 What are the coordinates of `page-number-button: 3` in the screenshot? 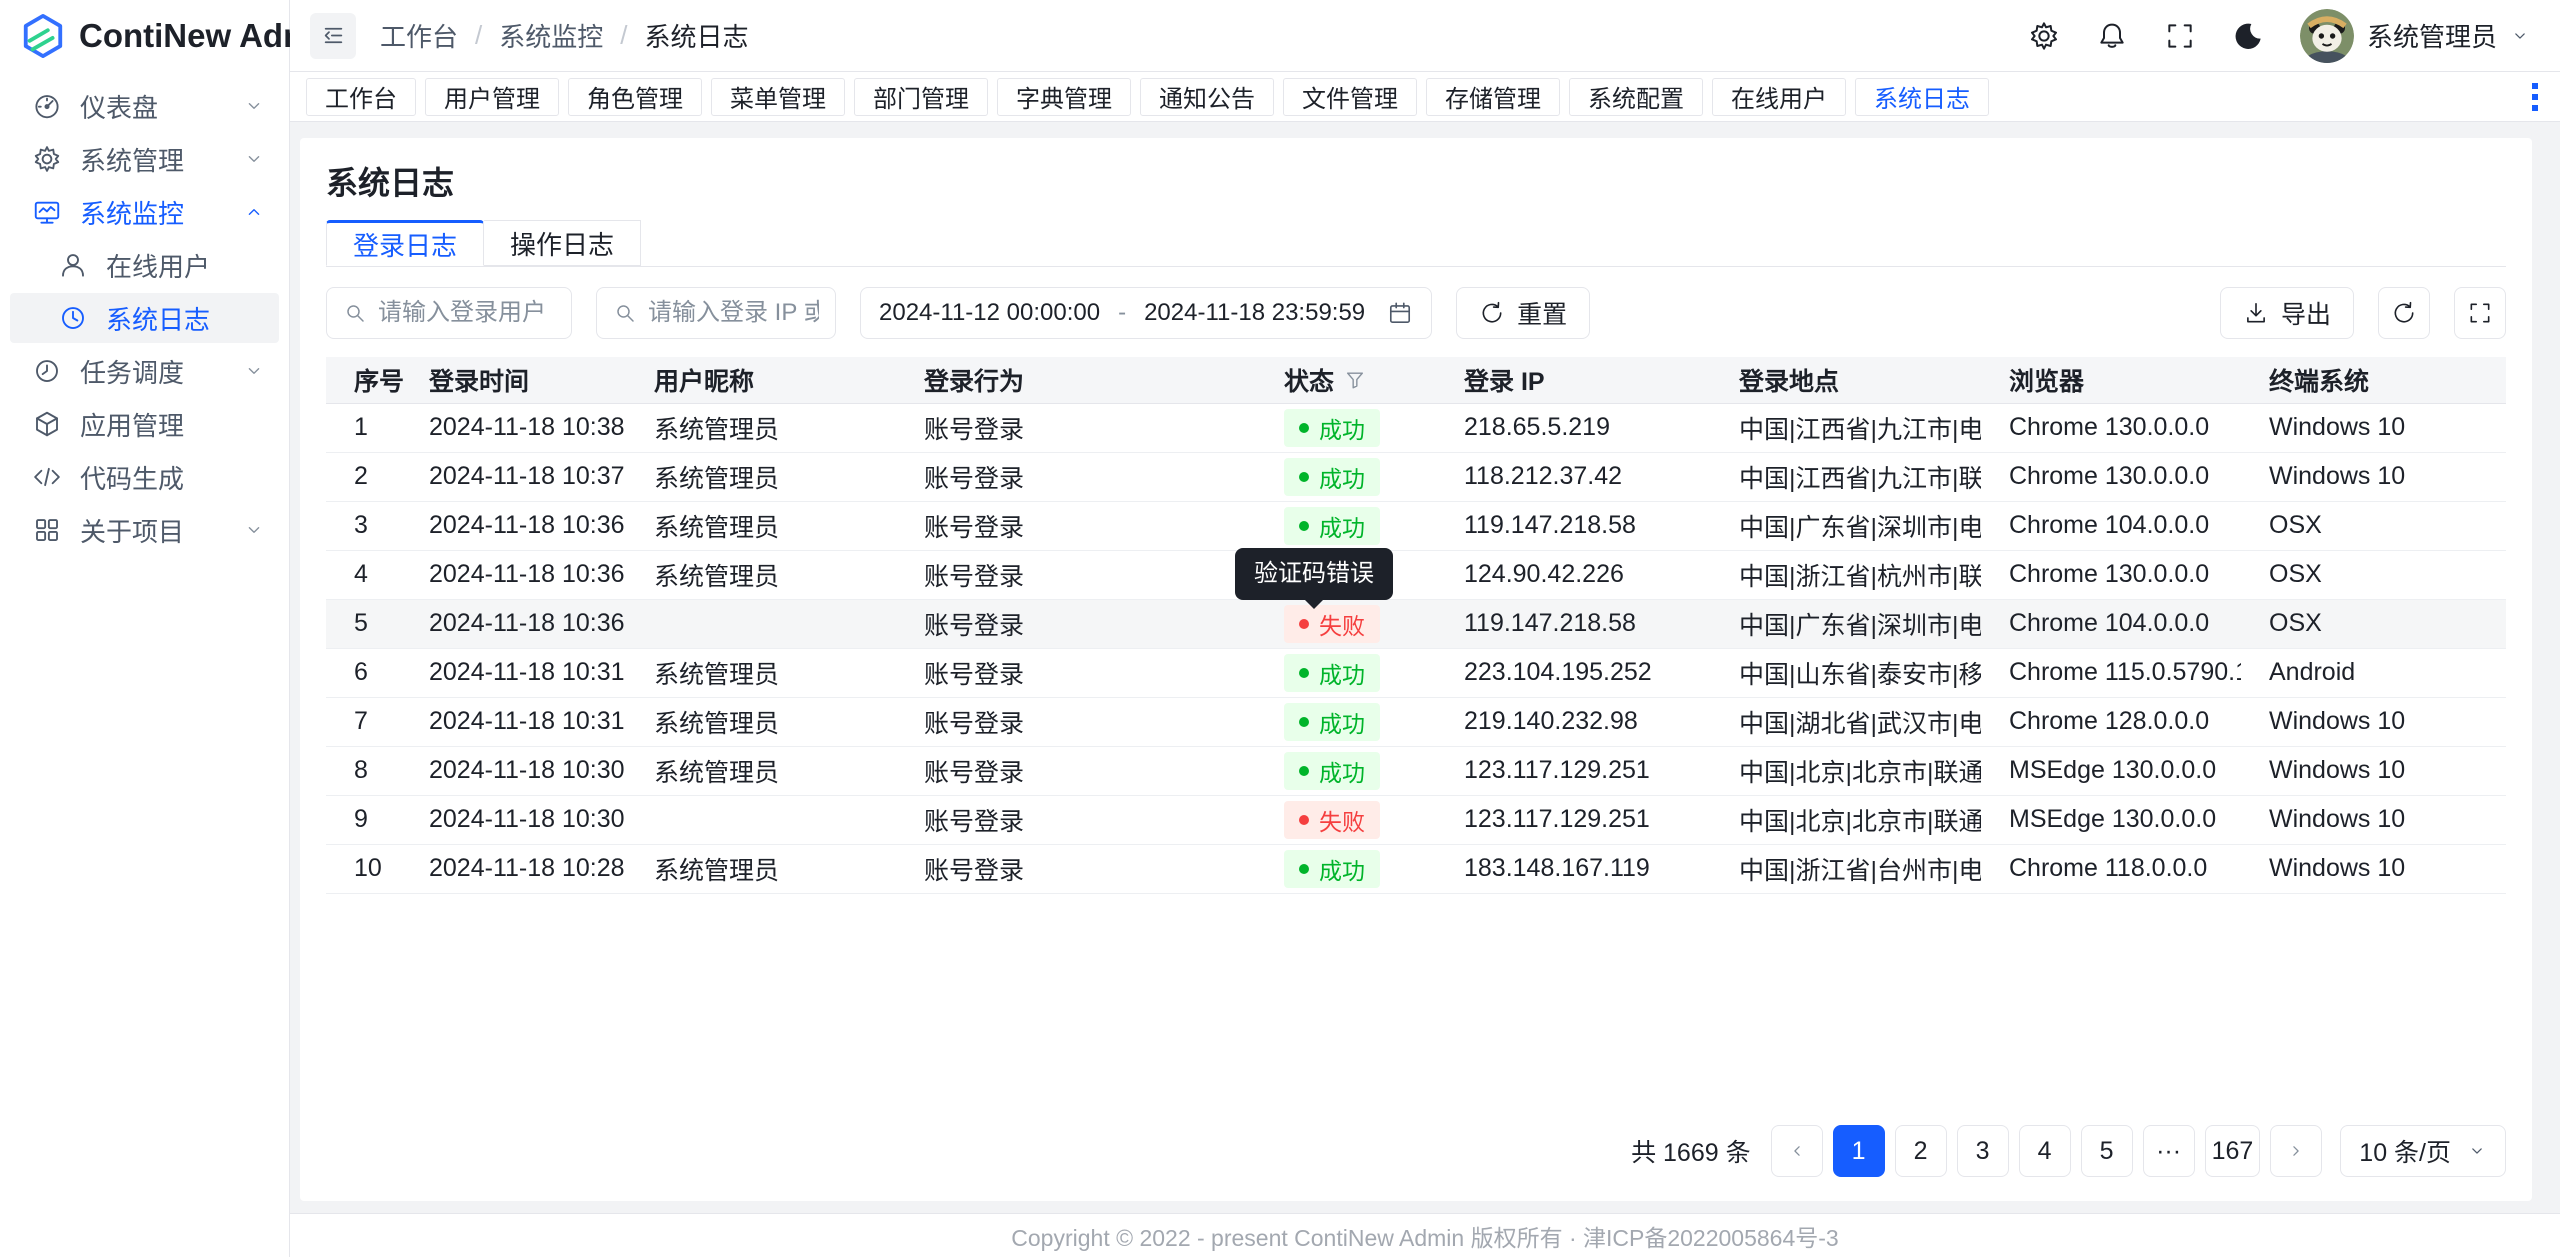 It's located at (1982, 1151).